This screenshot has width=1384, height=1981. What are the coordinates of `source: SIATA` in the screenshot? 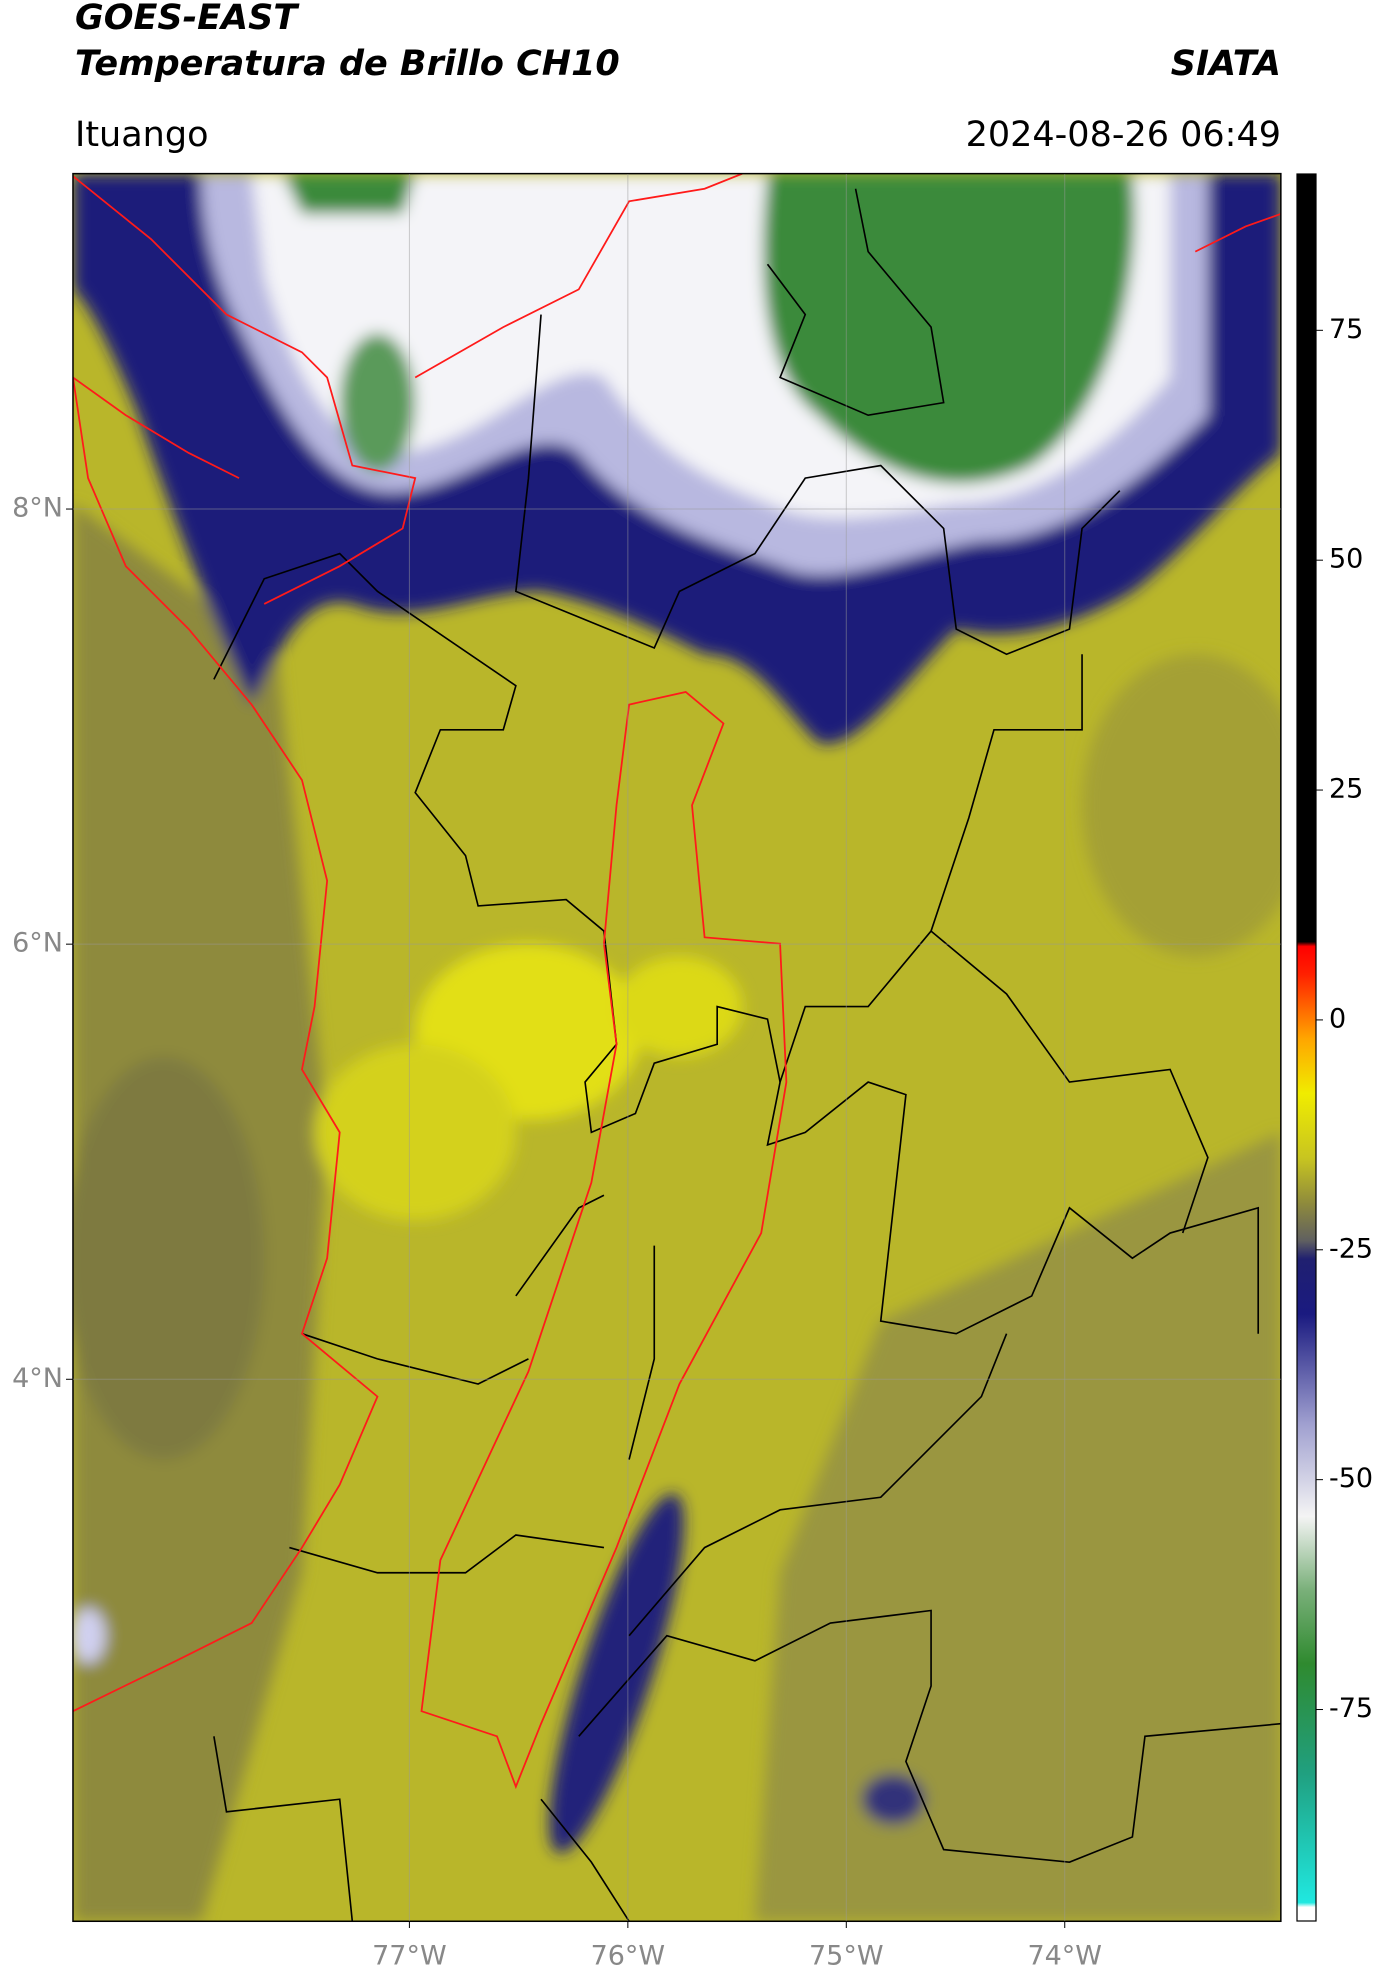 It's located at (1226, 64).